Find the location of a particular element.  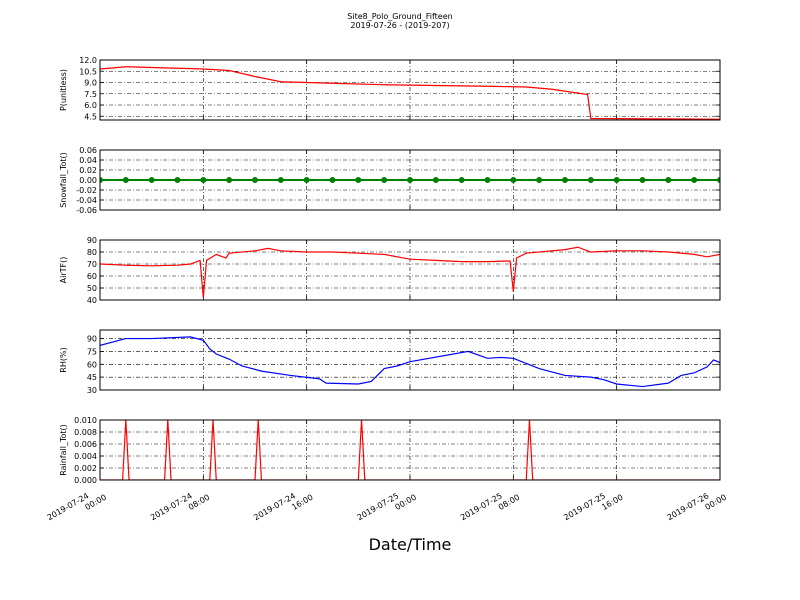

y-tick-label: 0.004 is located at coordinates (85, 456).